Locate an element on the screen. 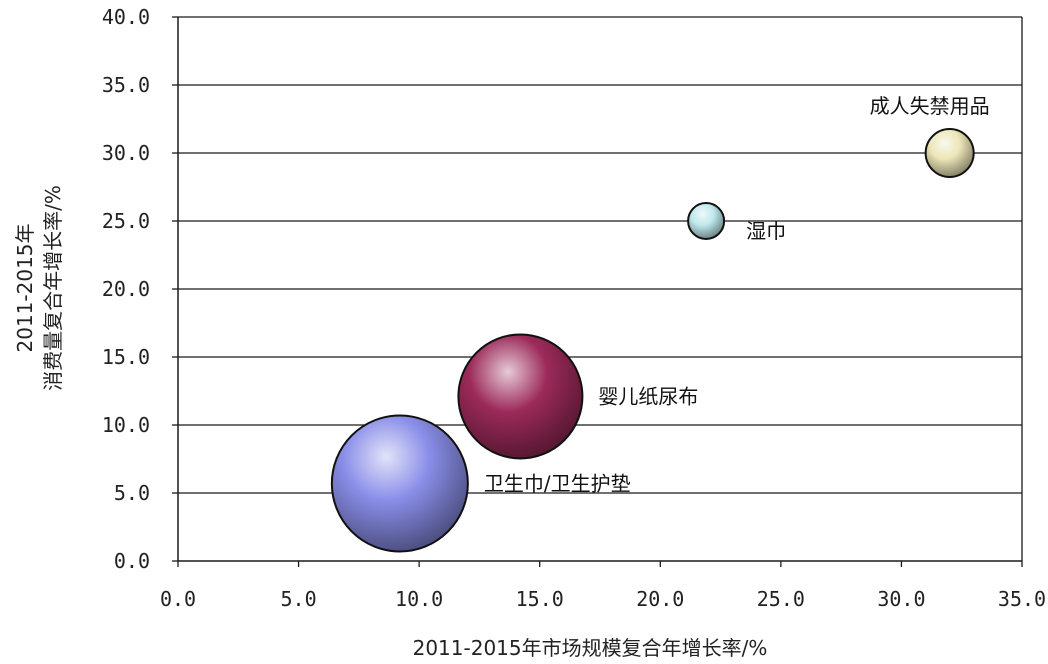 This screenshot has width=1048, height=664. x-tick-labels: 0.0 5.0 10.0 15.0 20.0 25.0 30.0 35.0 is located at coordinates (603, 599).